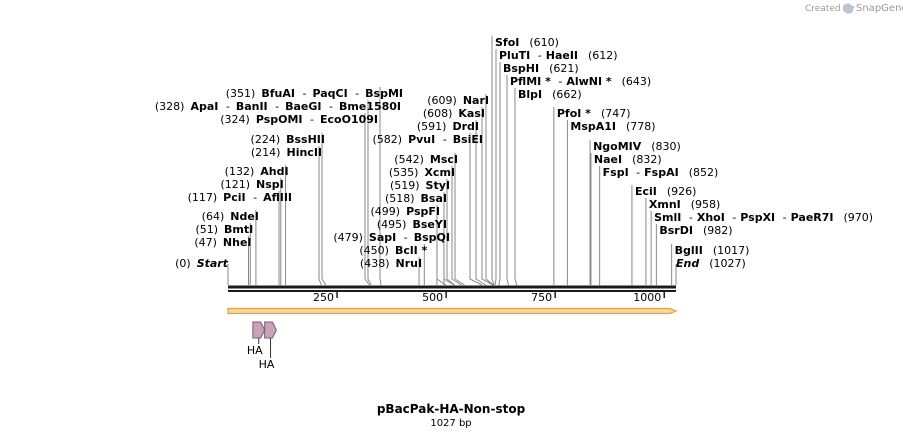 The image size is (903, 438). What do you see at coordinates (235, 119) in the screenshot?
I see `site-position: (324)` at bounding box center [235, 119].